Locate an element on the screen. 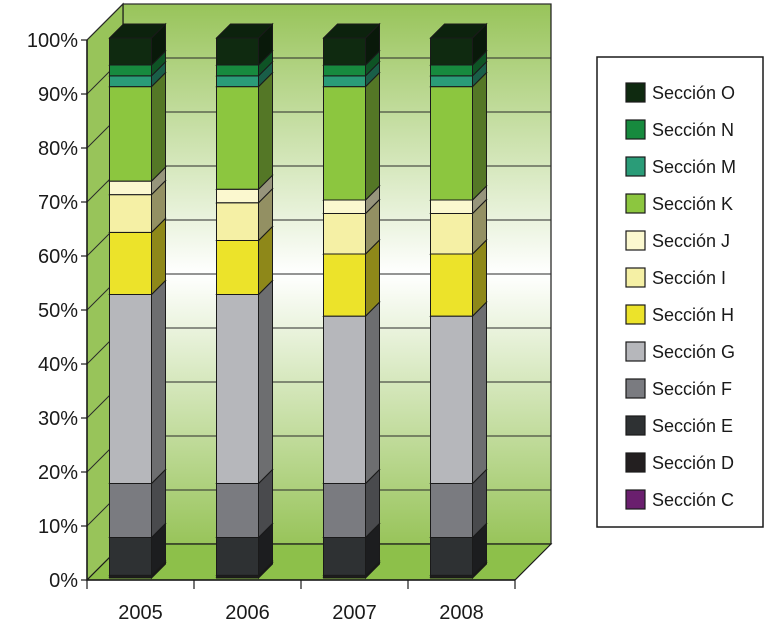 The height and width of the screenshot is (626, 768). legend-item: Sección D is located at coordinates (679, 462).